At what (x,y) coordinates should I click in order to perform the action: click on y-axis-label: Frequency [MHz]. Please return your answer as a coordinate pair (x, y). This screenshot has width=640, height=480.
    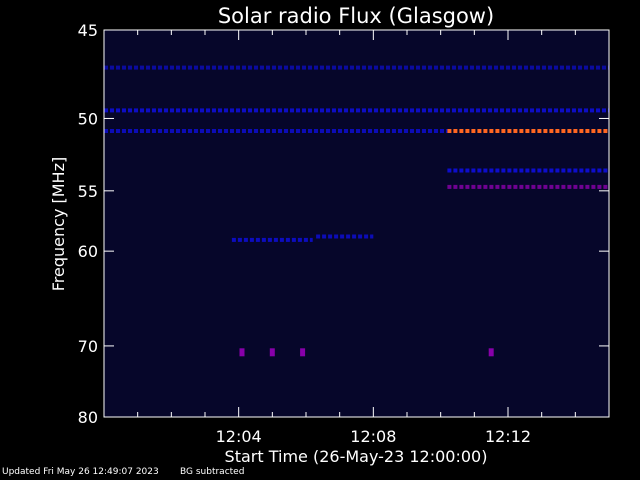
    Looking at the image, I should click on (58, 224).